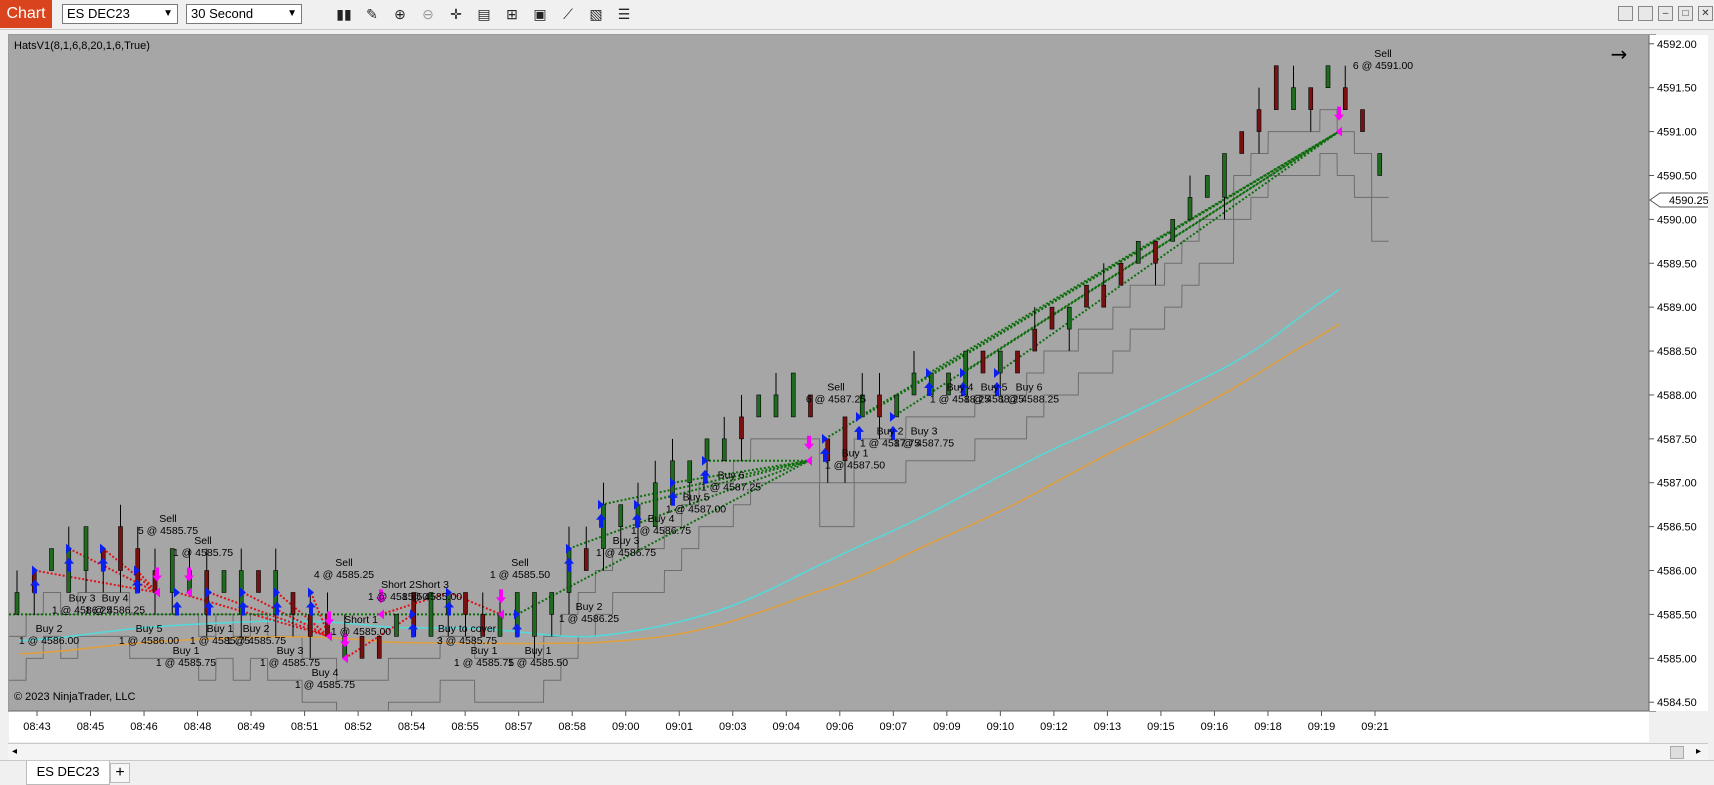 The height and width of the screenshot is (785, 1714). I want to click on price-tick-label: 4587.00, so click(1677, 484).